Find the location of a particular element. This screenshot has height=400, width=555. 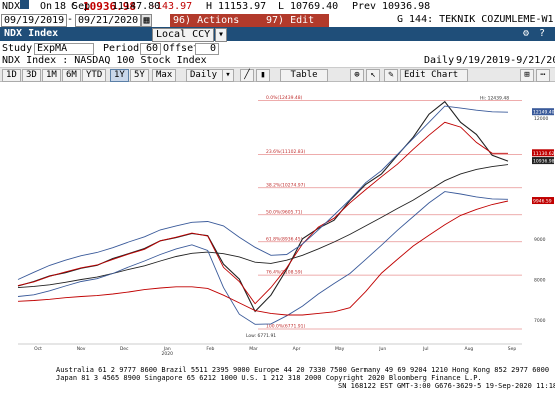

table-button: Table is located at coordinates (304, 75).